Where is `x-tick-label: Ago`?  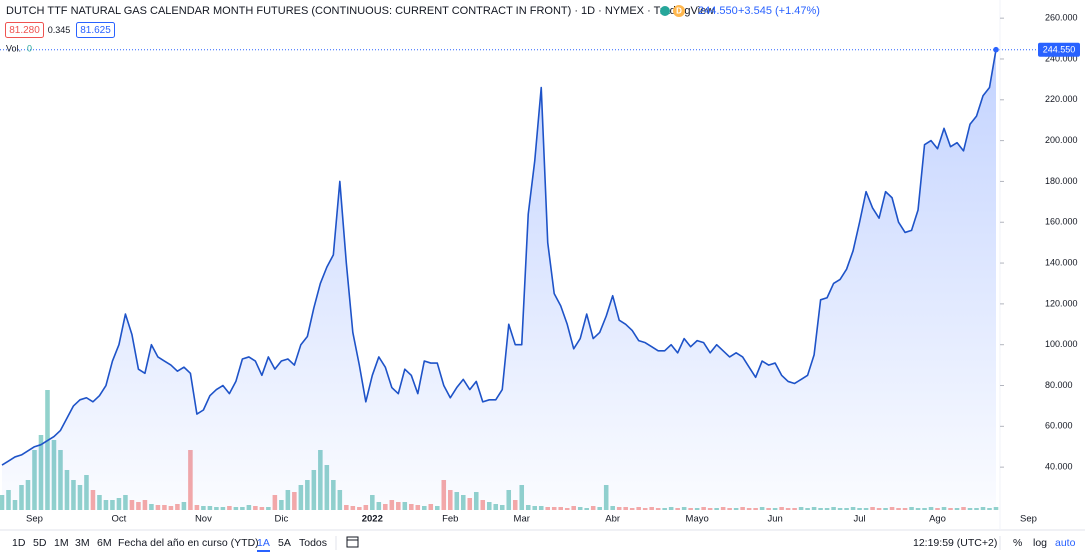
x-tick-label: Ago is located at coordinates (937, 519).